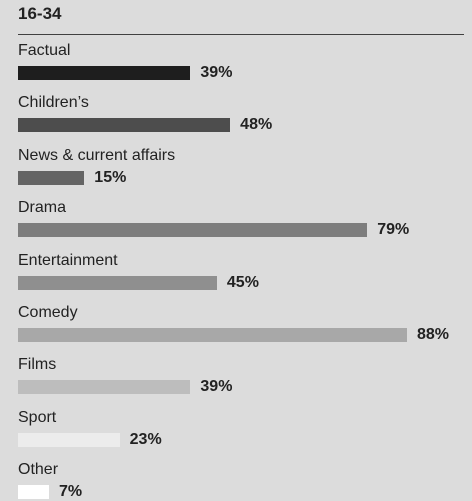  Describe the element at coordinates (110, 177) in the screenshot. I see `value-label: 15%` at that location.